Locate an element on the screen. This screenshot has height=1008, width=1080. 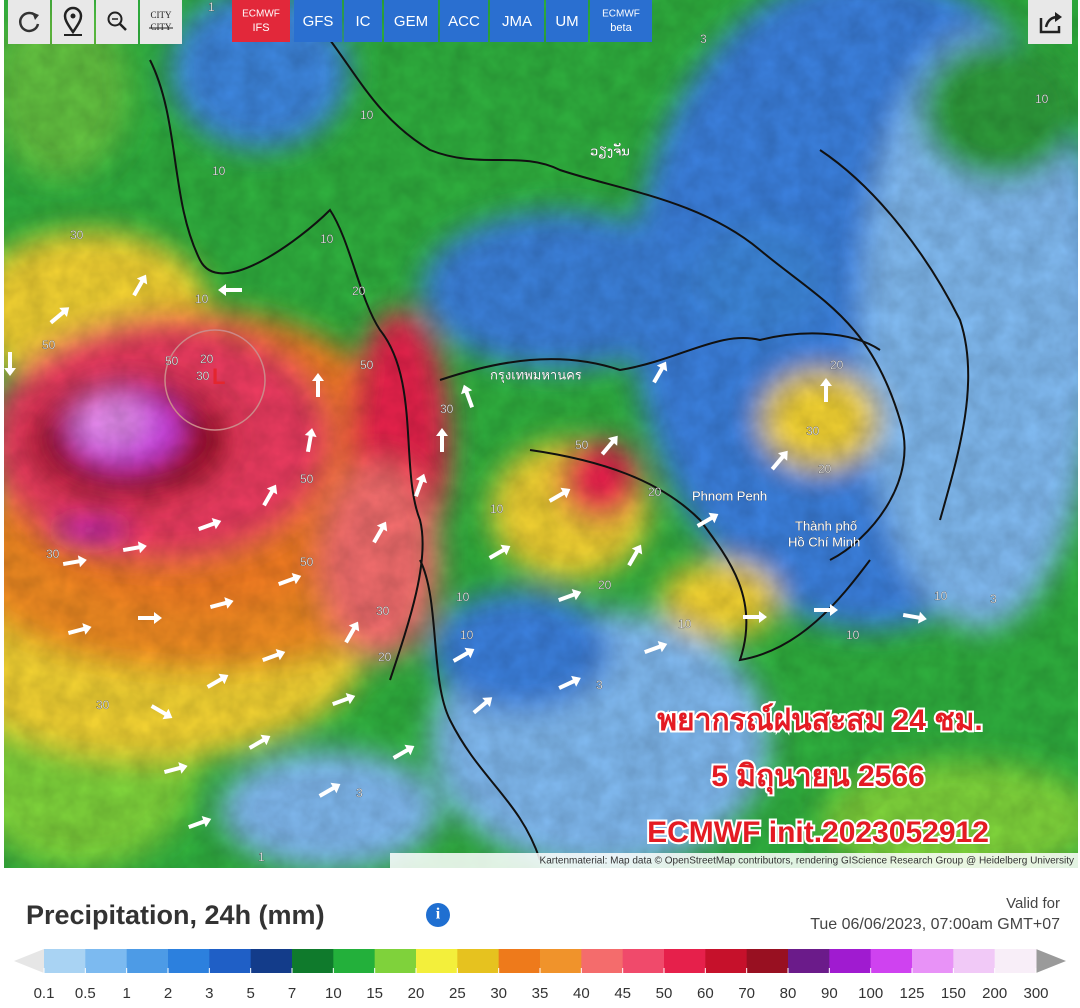
model-tab: ECMWF IFS is located at coordinates (261, 21).